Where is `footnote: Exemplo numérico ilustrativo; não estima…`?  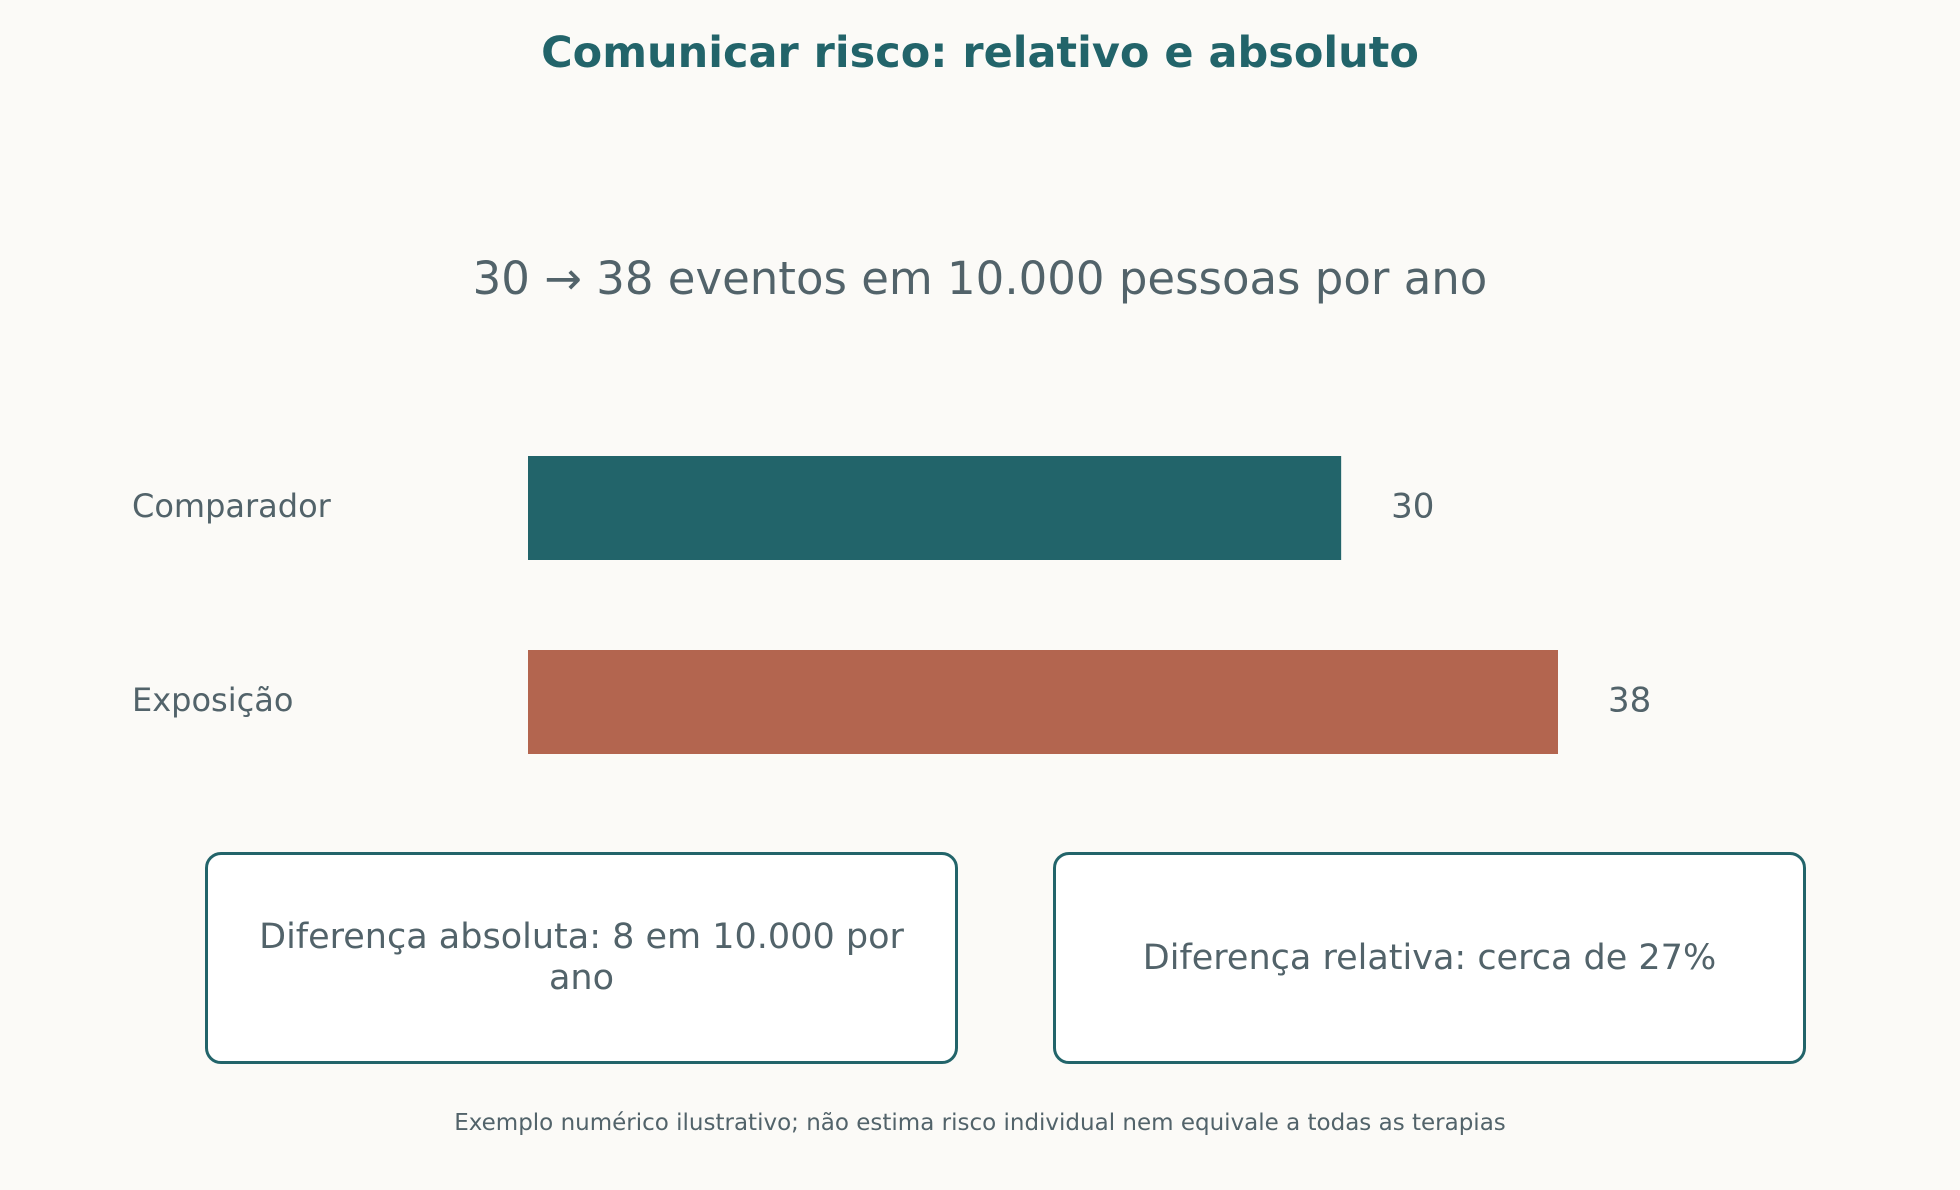 footnote: Exemplo numérico ilustrativo; não estima… is located at coordinates (980, 1123).